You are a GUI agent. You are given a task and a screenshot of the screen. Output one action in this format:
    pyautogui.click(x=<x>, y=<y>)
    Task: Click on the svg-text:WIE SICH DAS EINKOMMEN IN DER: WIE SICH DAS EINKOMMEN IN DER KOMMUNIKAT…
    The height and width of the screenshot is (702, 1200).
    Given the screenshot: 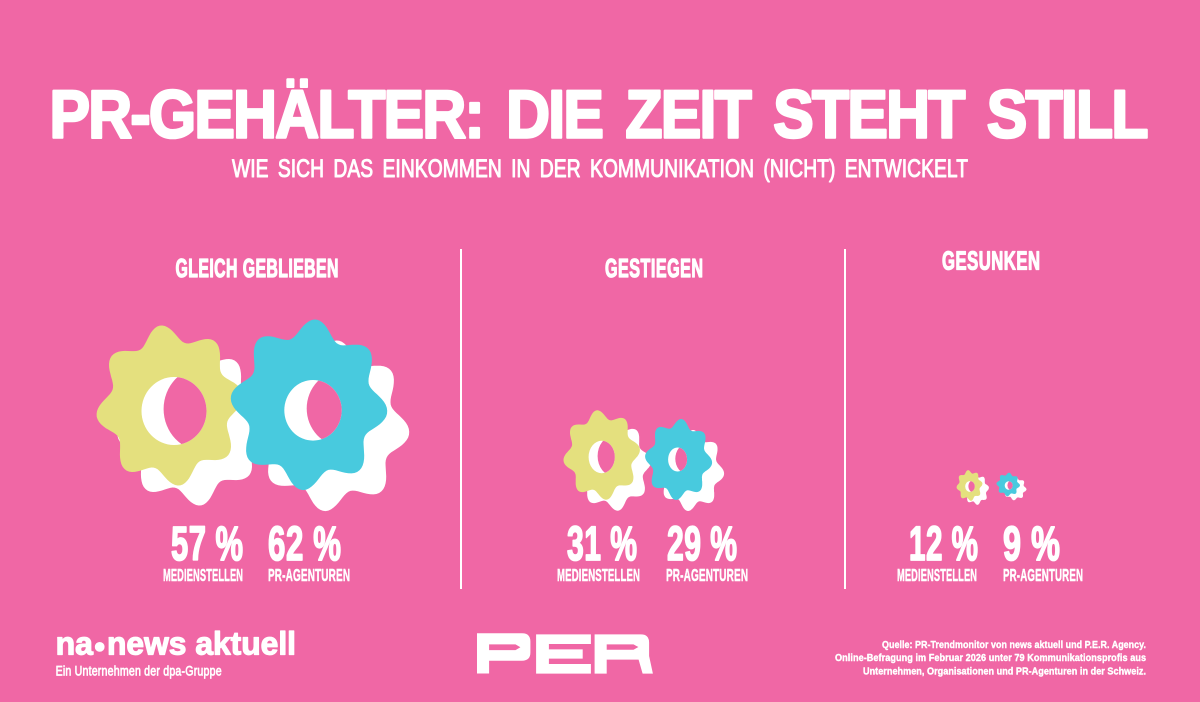 What is the action you would take?
    pyautogui.click(x=600, y=169)
    